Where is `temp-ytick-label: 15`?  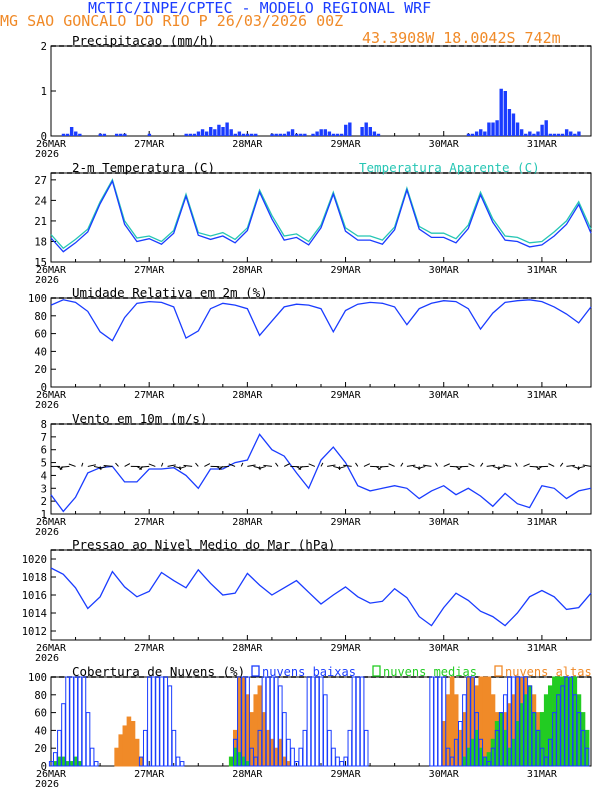
temp-ytick-label: 15 is located at coordinates (40, 263).